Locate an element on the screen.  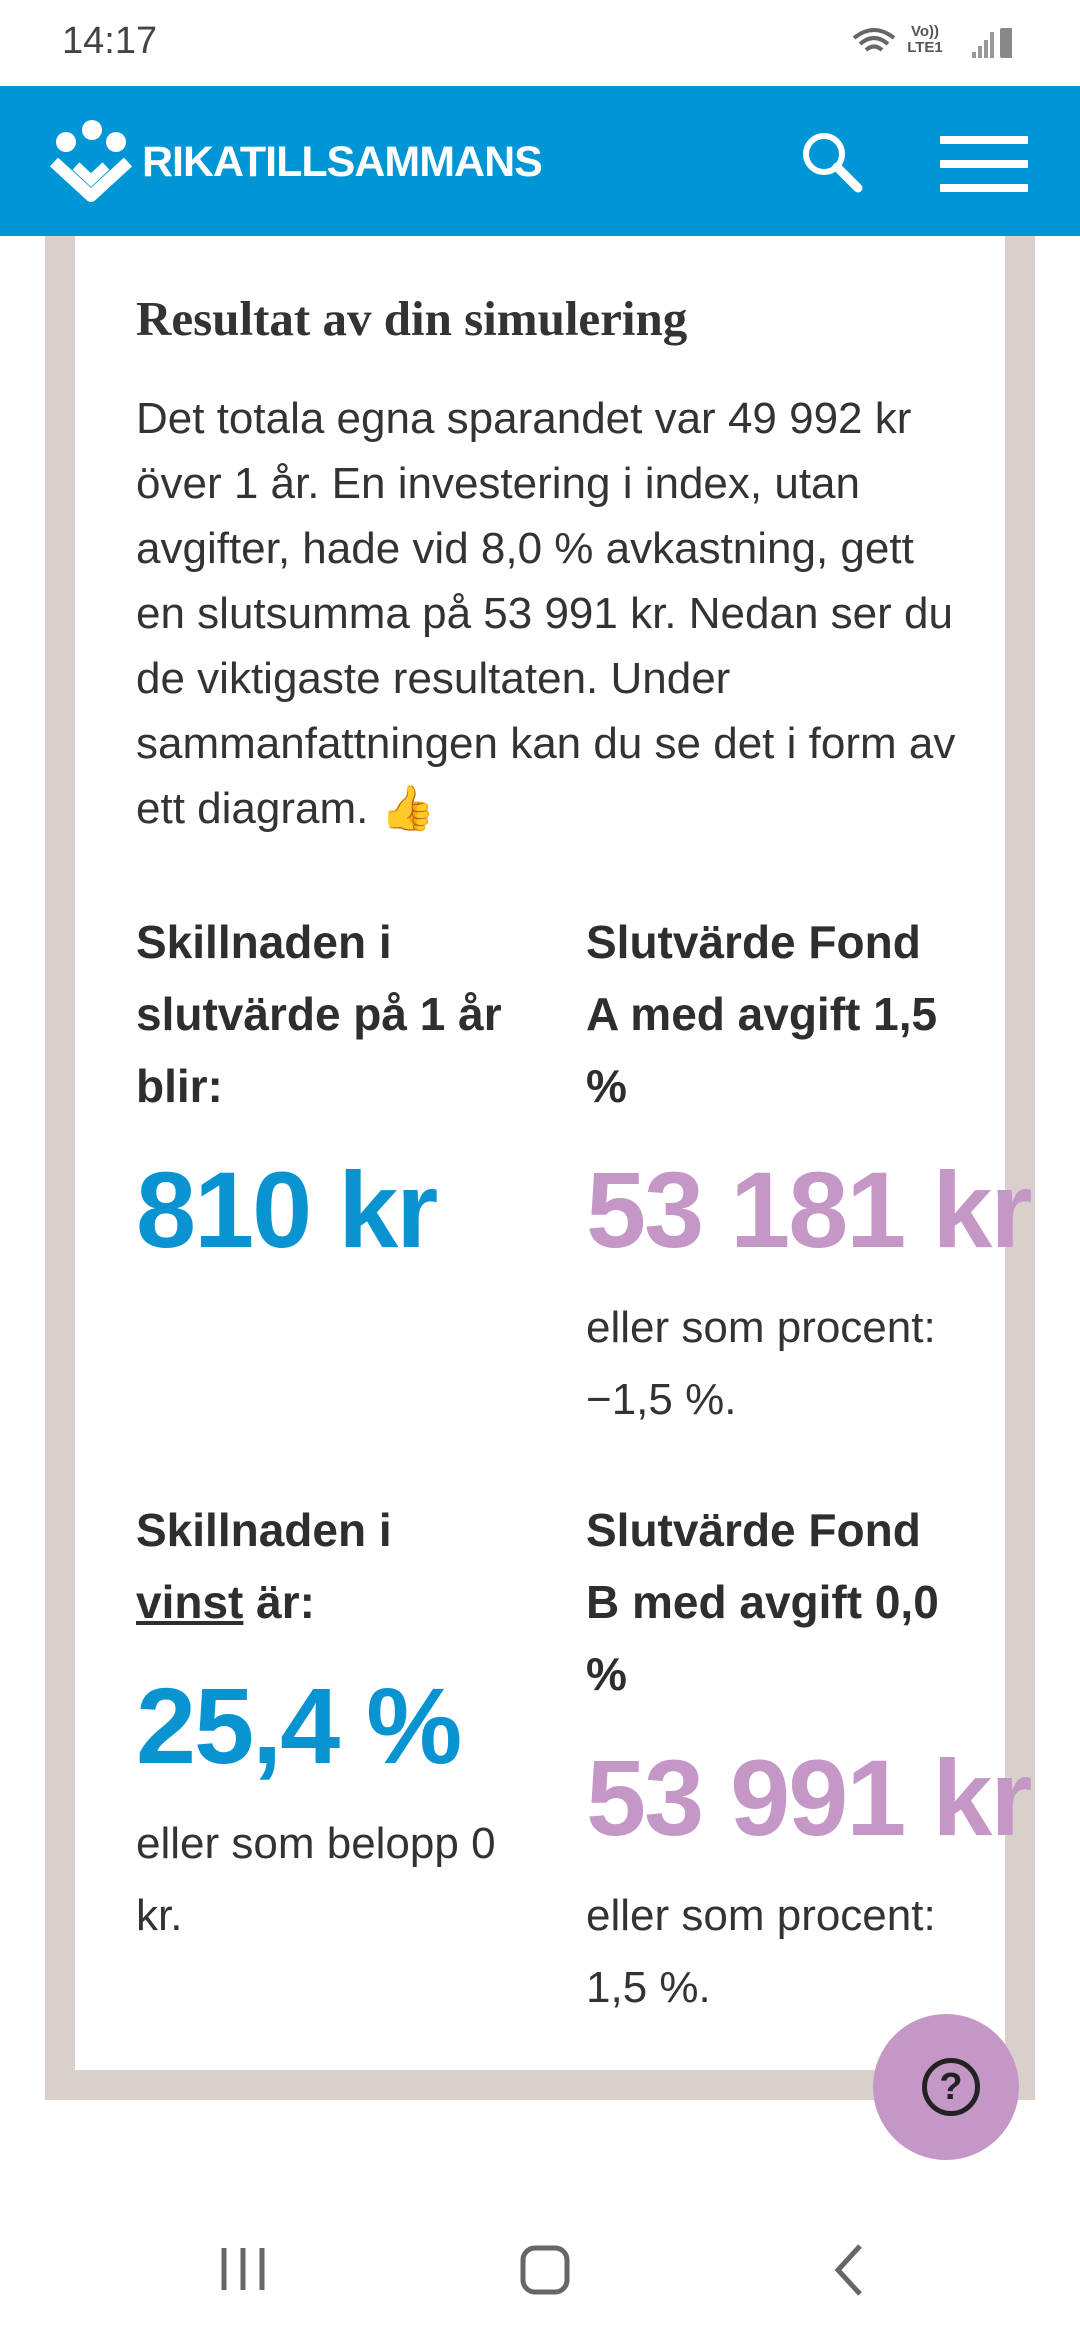
label-text: Skillnaden i is located at coordinates (264, 1530).